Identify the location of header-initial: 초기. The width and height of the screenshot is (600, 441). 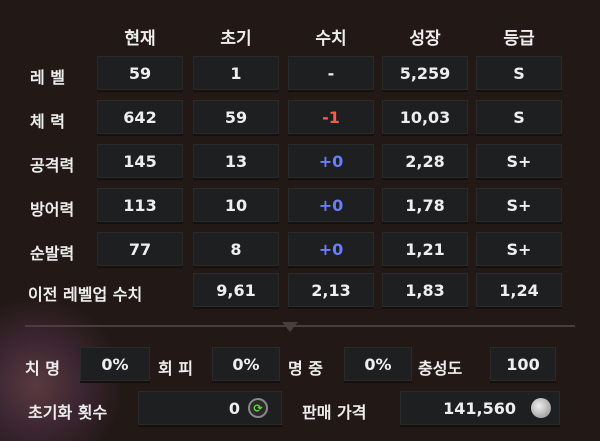
(236, 39).